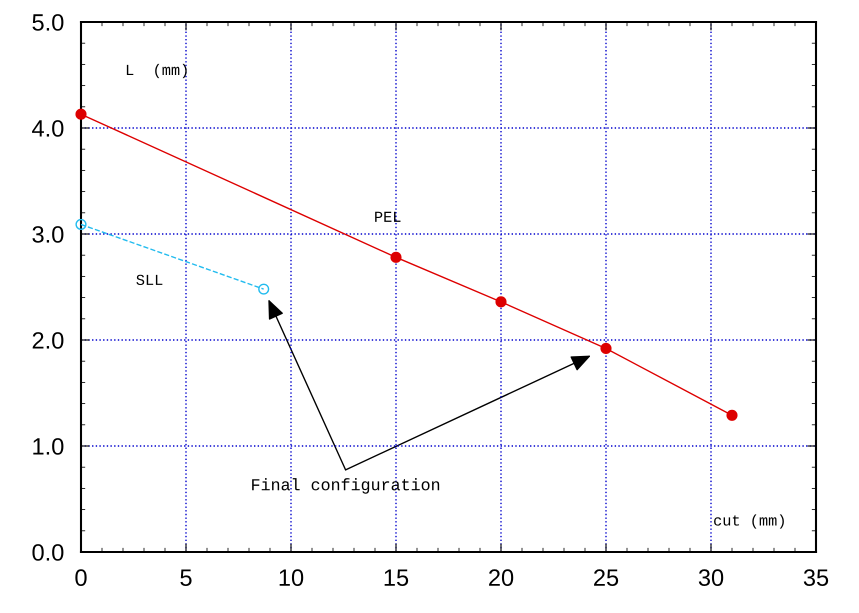  What do you see at coordinates (396, 578) in the screenshot?
I see `x-tick-label: 15` at bounding box center [396, 578].